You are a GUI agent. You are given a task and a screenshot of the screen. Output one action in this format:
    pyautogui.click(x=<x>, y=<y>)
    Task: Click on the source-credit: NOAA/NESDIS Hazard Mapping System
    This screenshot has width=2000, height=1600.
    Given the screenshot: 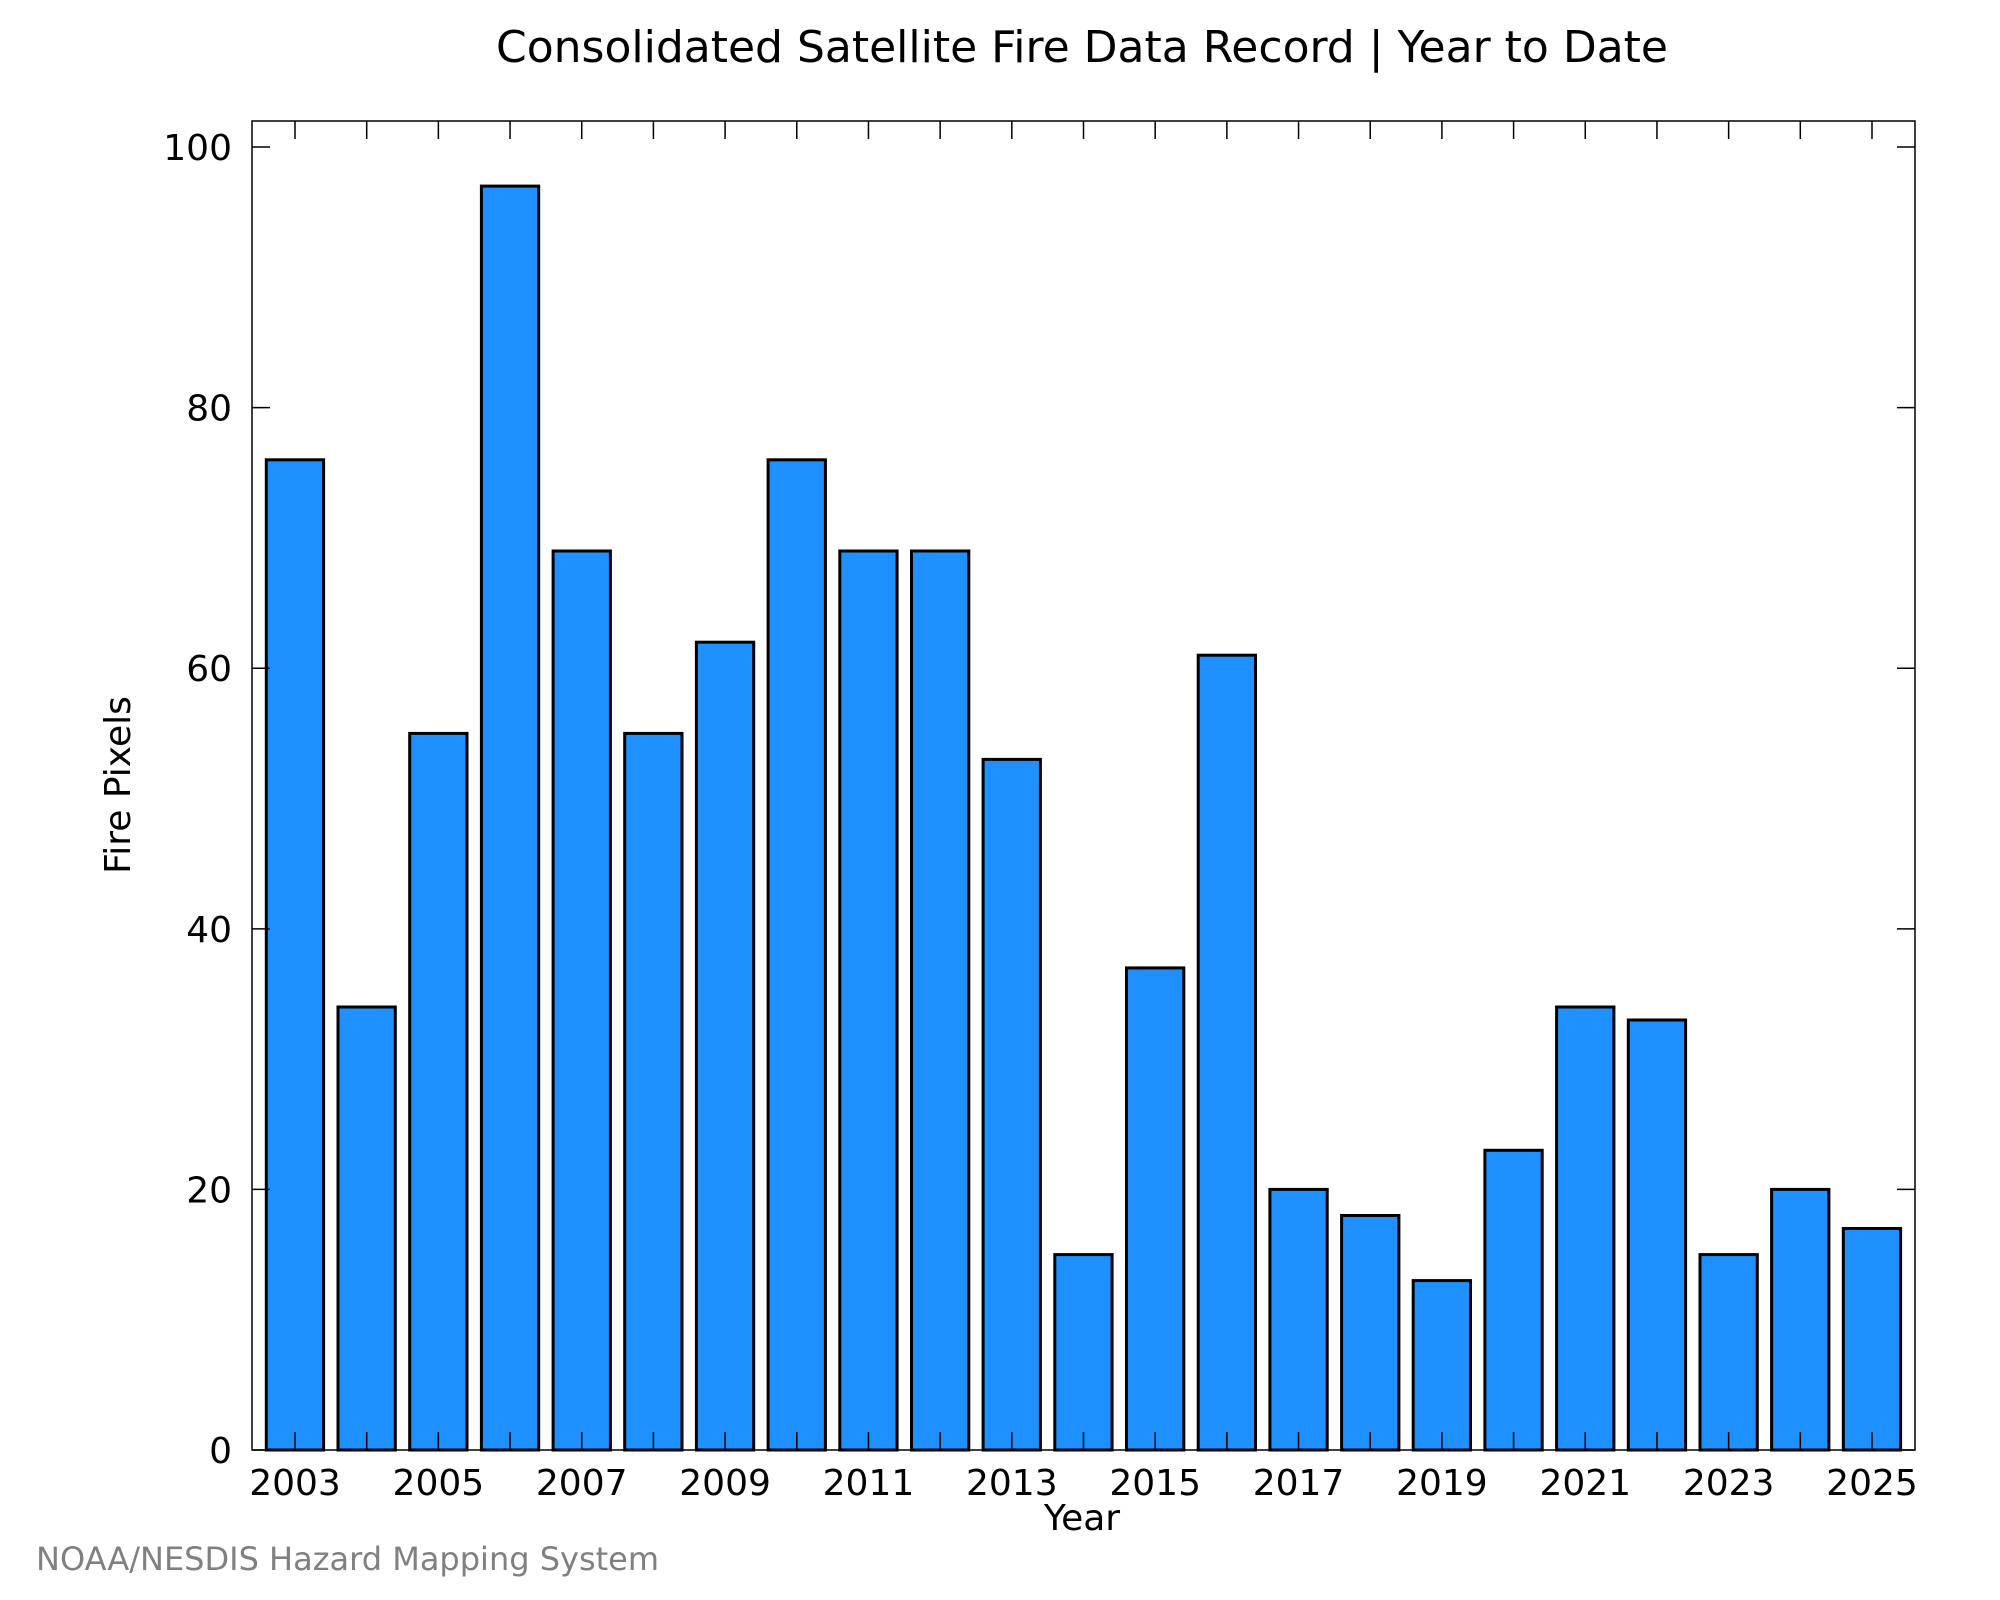 What is the action you would take?
    pyautogui.click(x=348, y=1559)
    